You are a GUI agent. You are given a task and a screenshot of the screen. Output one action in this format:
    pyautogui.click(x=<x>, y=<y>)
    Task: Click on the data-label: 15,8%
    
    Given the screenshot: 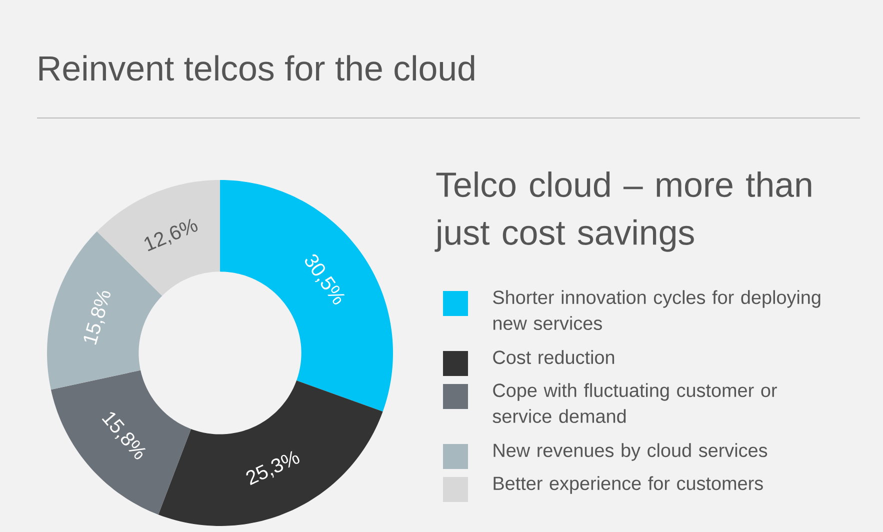 What is the action you would take?
    pyautogui.click(x=97, y=318)
    